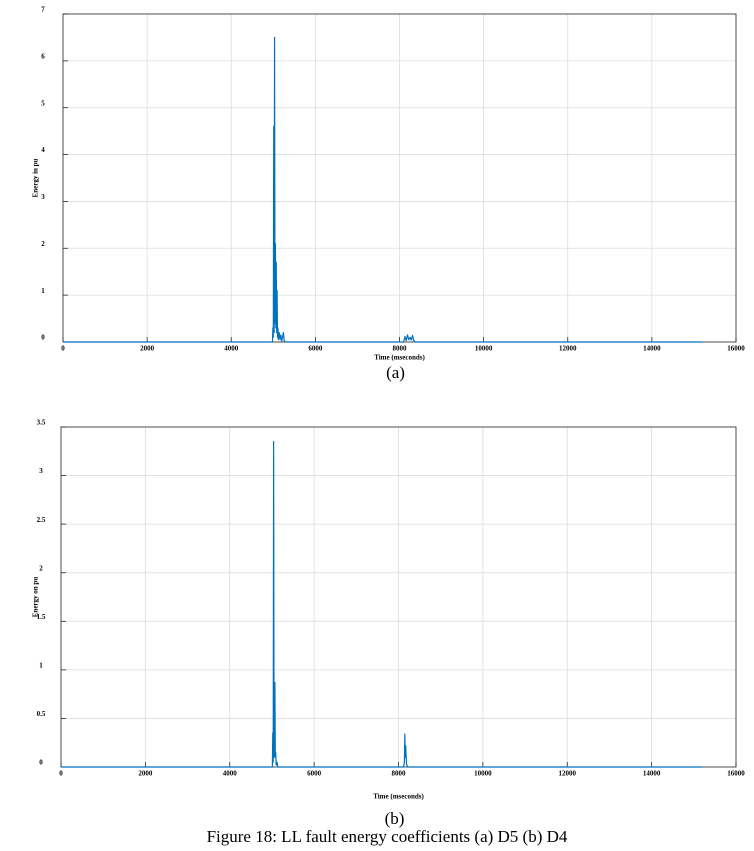 The width and height of the screenshot is (754, 851). What do you see at coordinates (43, 56) in the screenshot?
I see `y-tick-label: 6` at bounding box center [43, 56].